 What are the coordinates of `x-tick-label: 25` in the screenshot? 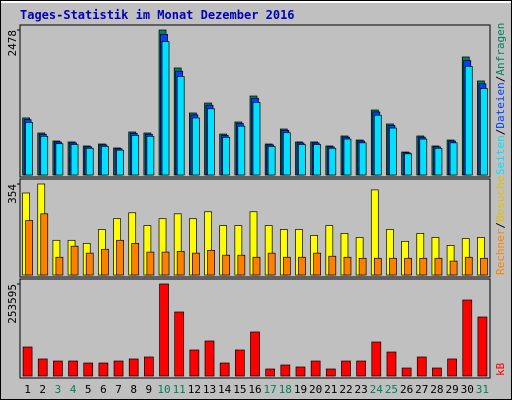 It's located at (391, 389).